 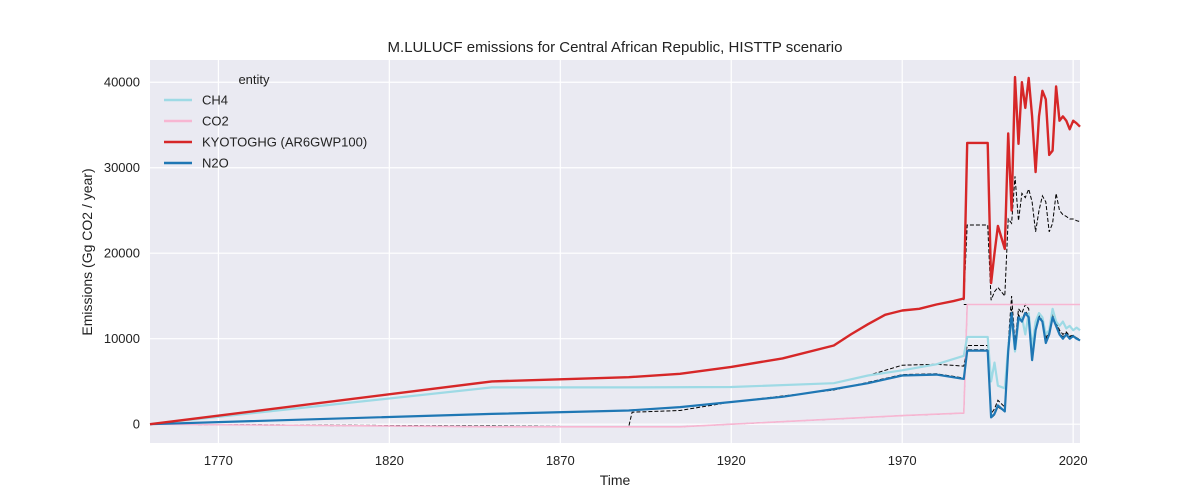 What do you see at coordinates (265, 121) in the screenshot?
I see `legend: entity CH4 CO2 KYOTOGHG (AR6GWP100) N2O` at bounding box center [265, 121].